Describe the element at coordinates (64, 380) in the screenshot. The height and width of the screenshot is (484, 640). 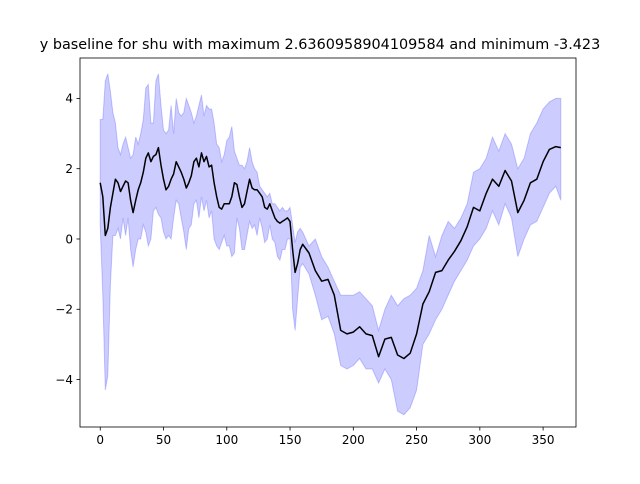
I see `y-tick-label: −4` at that location.